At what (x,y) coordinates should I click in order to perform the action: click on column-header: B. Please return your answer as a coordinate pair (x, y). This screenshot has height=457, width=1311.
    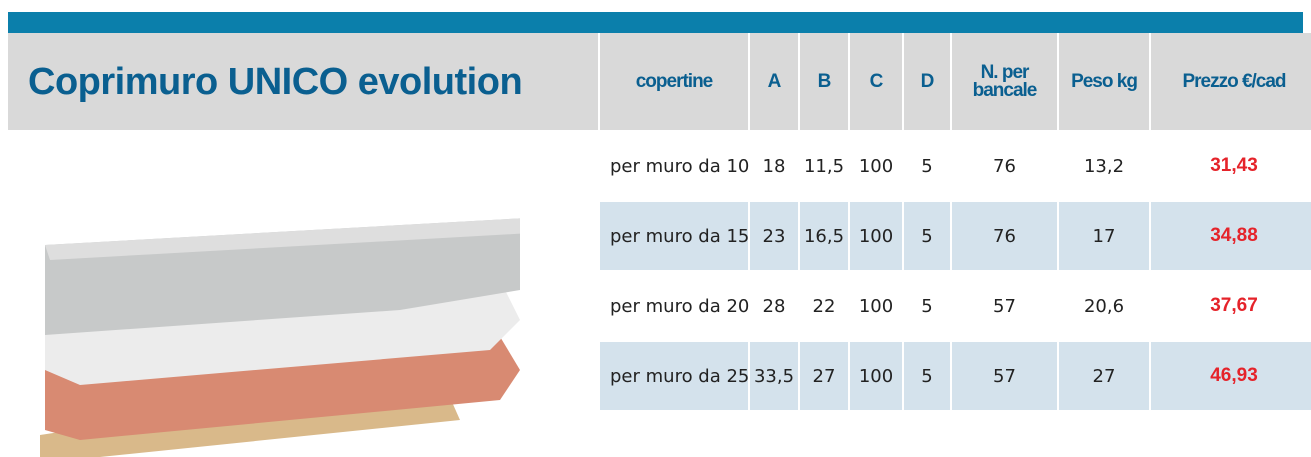
    Looking at the image, I should click on (824, 81).